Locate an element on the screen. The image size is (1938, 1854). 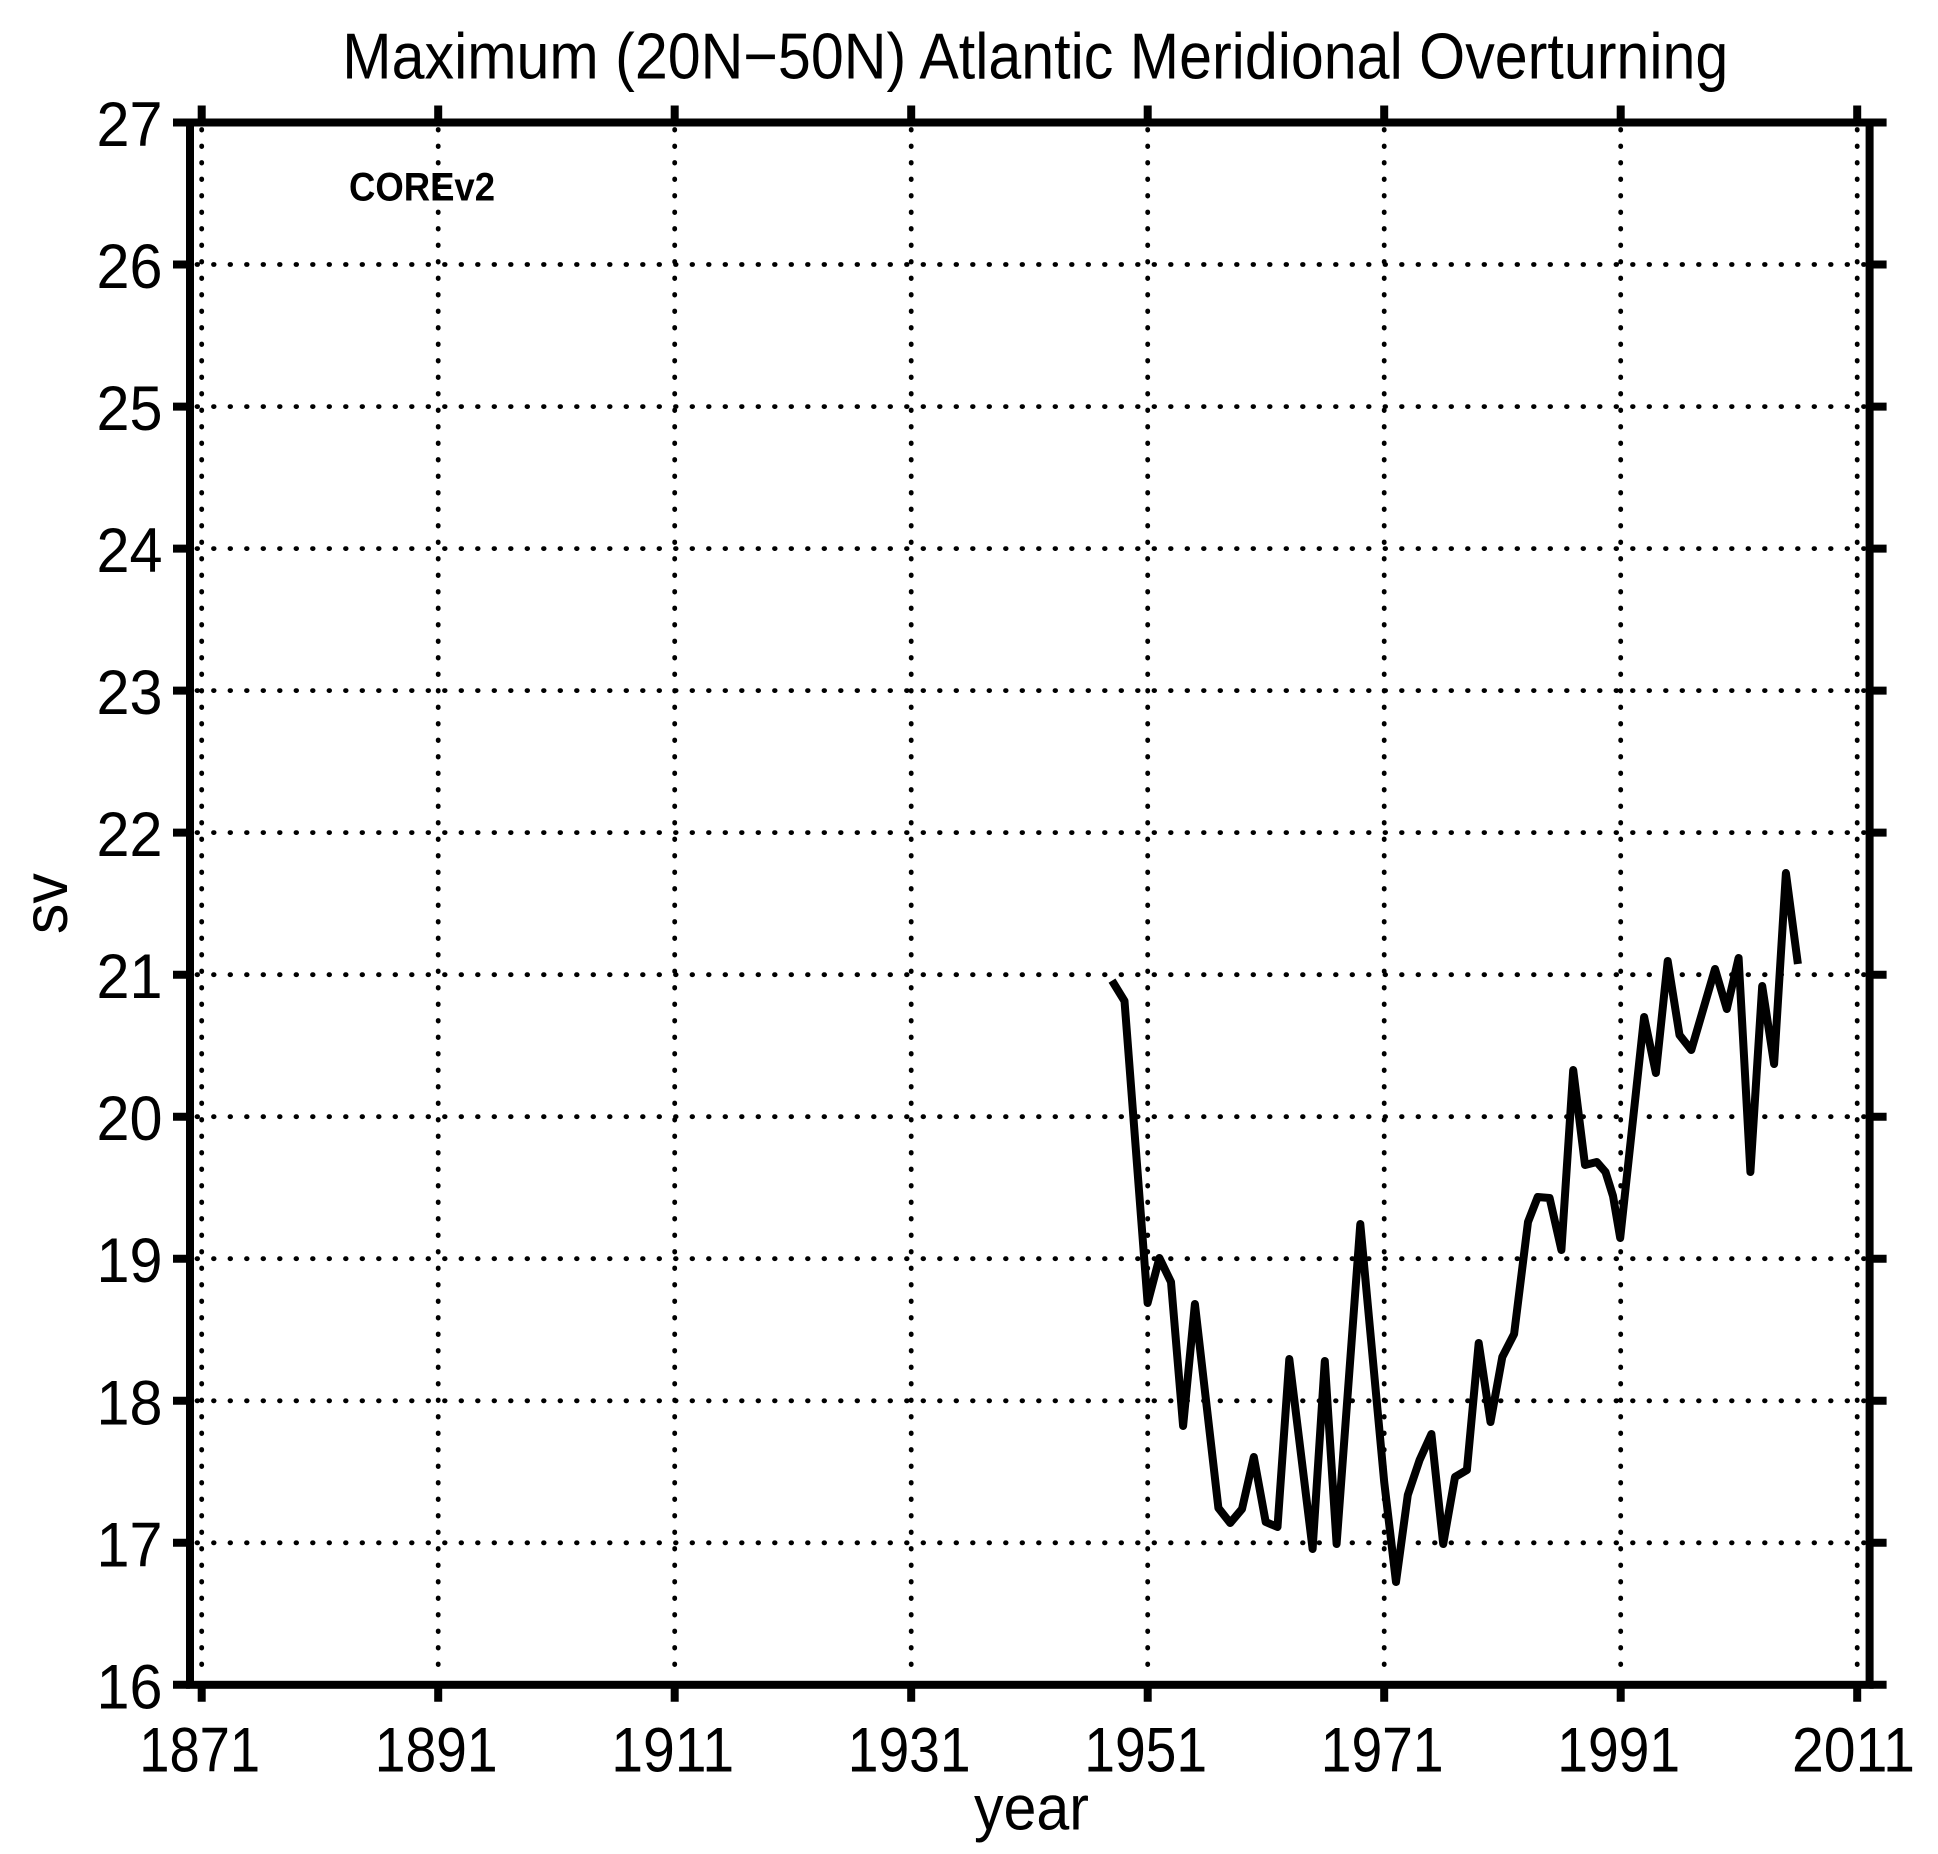
svg-text: 16 is located at coordinates (130, 1687).